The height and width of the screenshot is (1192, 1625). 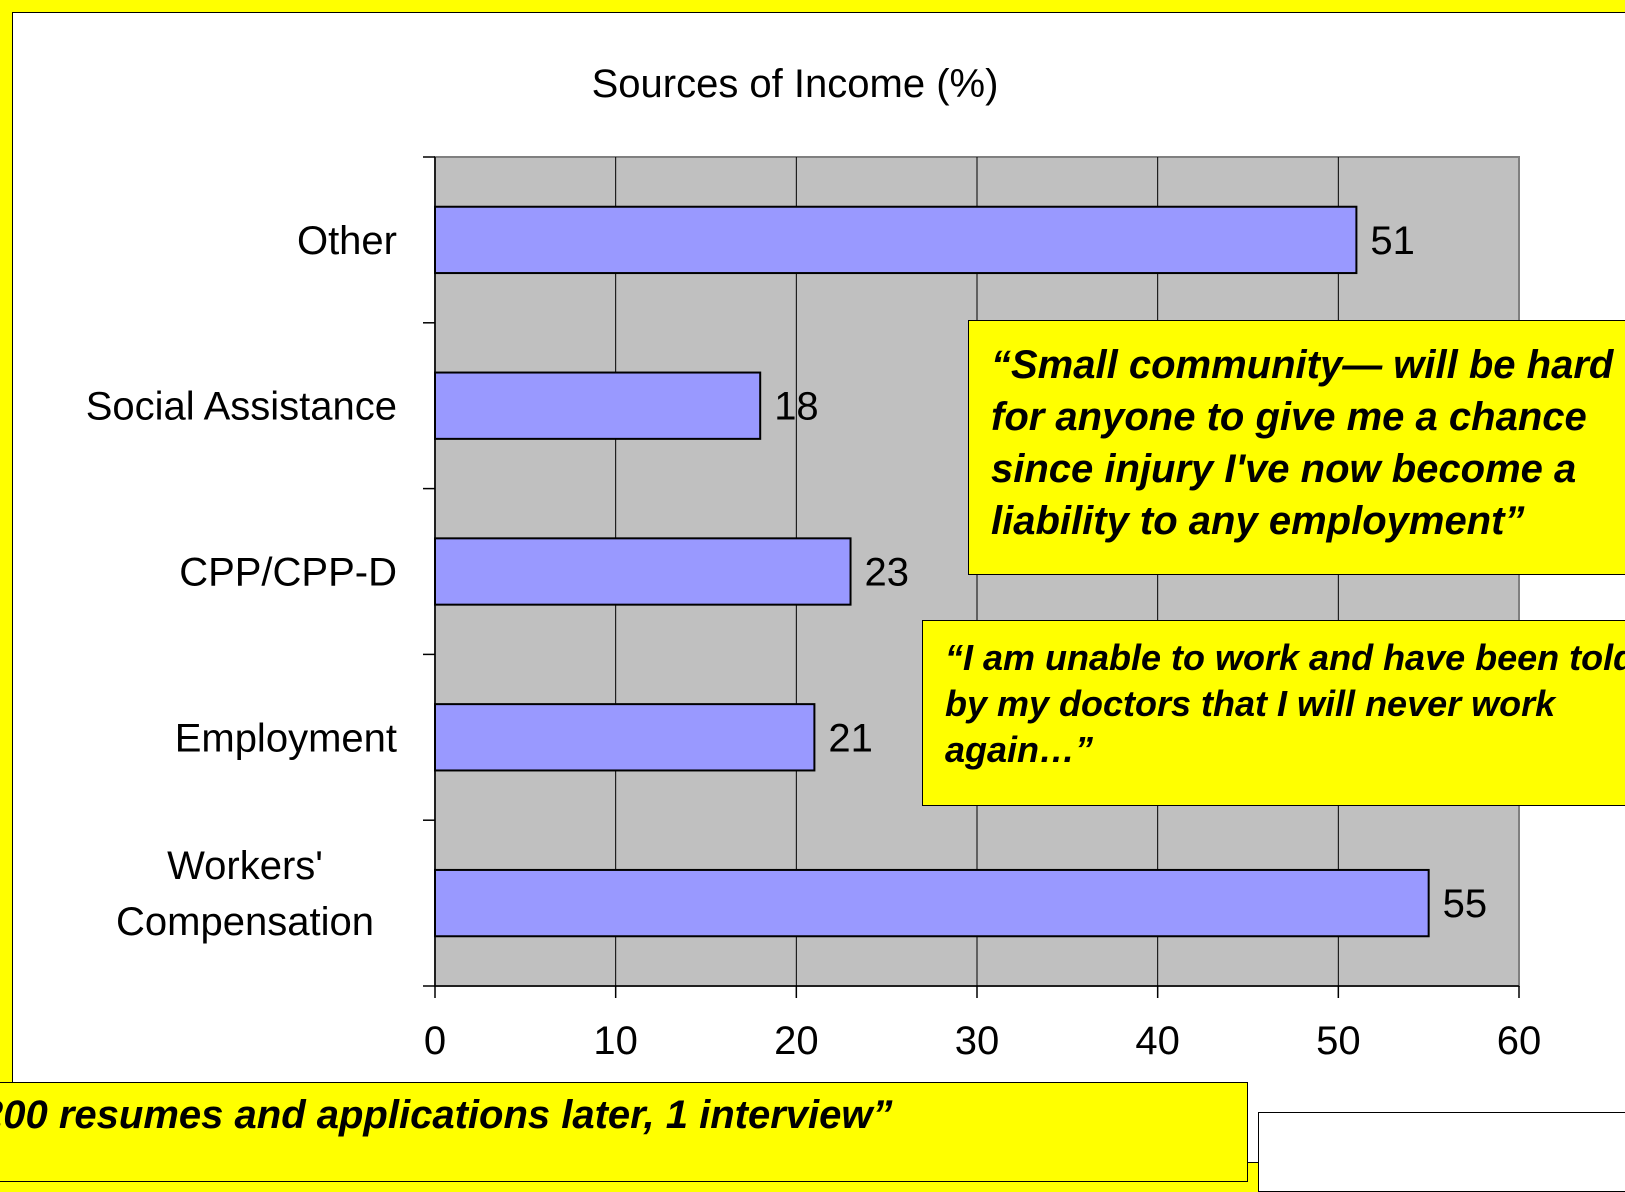 What do you see at coordinates (1519, 1041) in the screenshot?
I see `x-tick-label: 60` at bounding box center [1519, 1041].